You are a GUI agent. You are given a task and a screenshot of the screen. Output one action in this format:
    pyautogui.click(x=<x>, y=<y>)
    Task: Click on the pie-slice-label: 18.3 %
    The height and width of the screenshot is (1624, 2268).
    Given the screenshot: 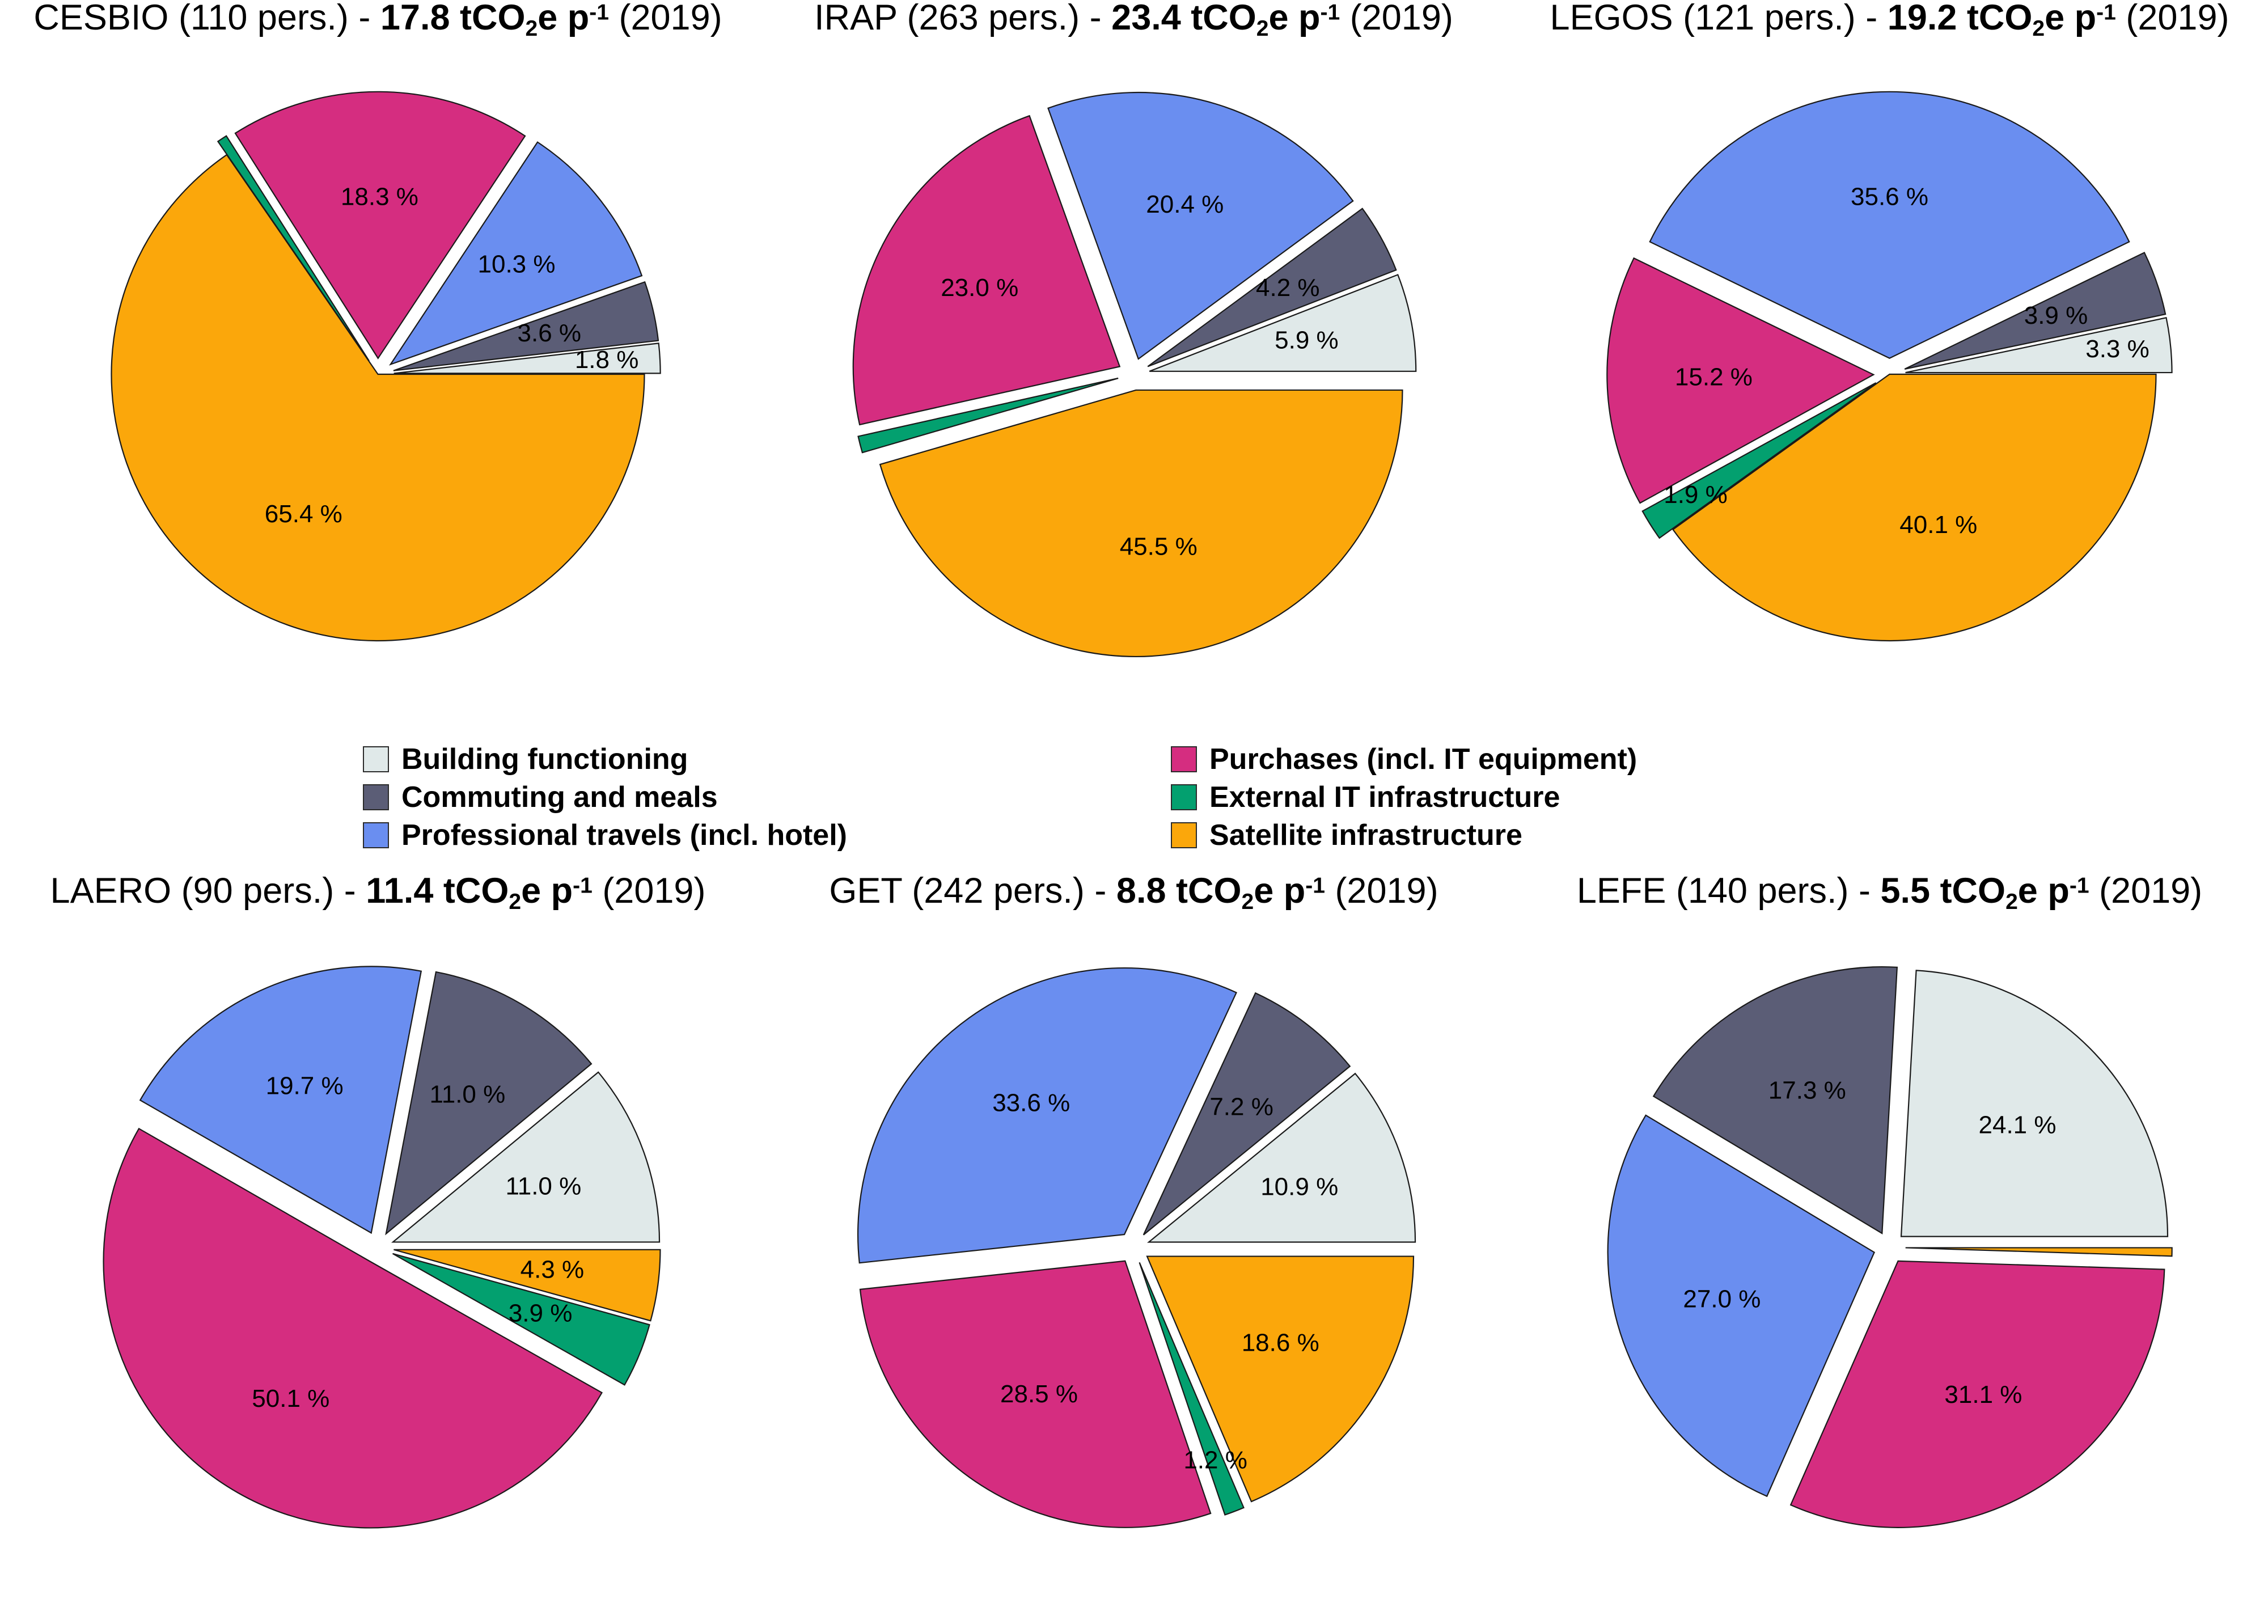 What is the action you would take?
    pyautogui.click(x=379, y=197)
    